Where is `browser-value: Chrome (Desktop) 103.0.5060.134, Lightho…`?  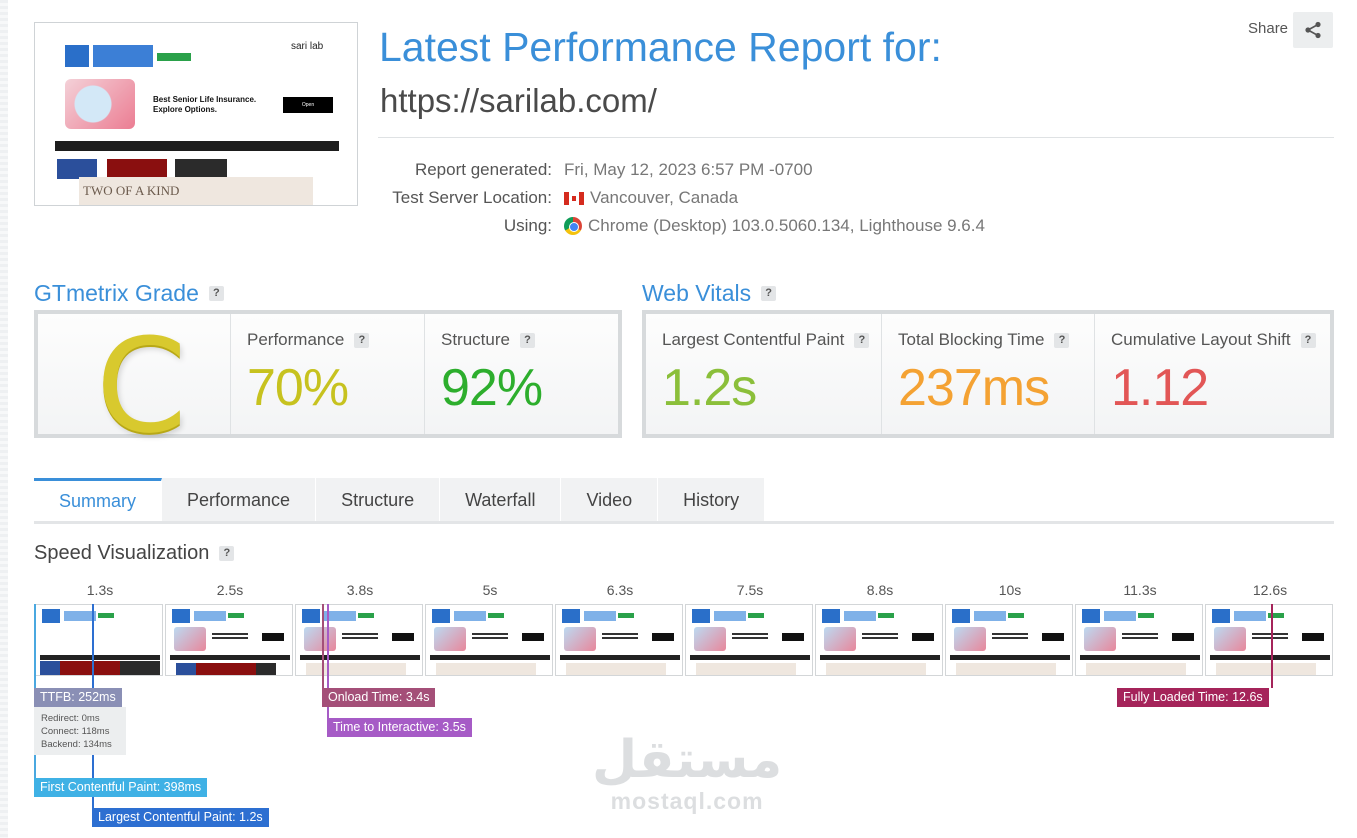
browser-value: Chrome (Desktop) 103.0.5060.134, Lightho… is located at coordinates (786, 225).